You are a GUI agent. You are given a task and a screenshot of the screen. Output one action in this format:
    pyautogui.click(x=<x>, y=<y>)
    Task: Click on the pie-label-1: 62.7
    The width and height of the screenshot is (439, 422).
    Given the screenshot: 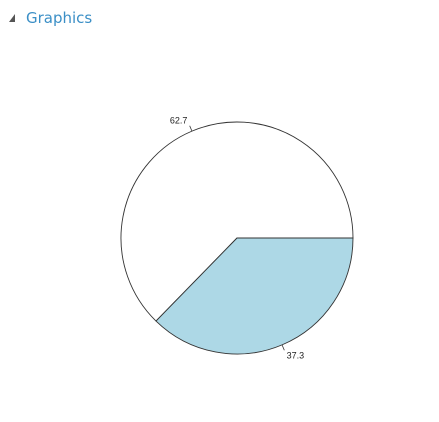 What is the action you would take?
    pyautogui.click(x=179, y=120)
    